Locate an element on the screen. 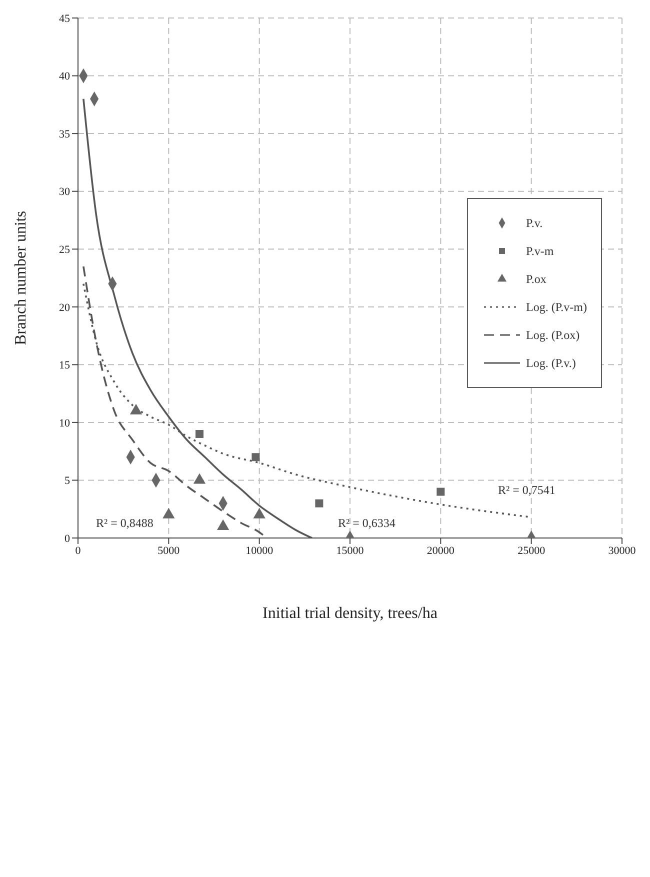 The width and height of the screenshot is (650, 877). legend-label: Log. (P.v-m) is located at coordinates (556, 307).